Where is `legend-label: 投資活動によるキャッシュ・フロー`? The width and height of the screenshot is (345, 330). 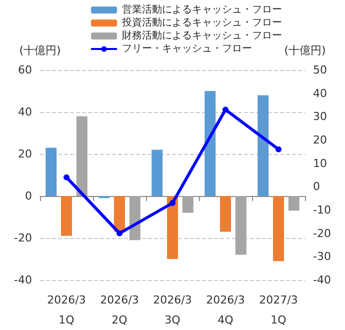
legend-label: 投資活動によるキャッシュ・フロー is located at coordinates (201, 22).